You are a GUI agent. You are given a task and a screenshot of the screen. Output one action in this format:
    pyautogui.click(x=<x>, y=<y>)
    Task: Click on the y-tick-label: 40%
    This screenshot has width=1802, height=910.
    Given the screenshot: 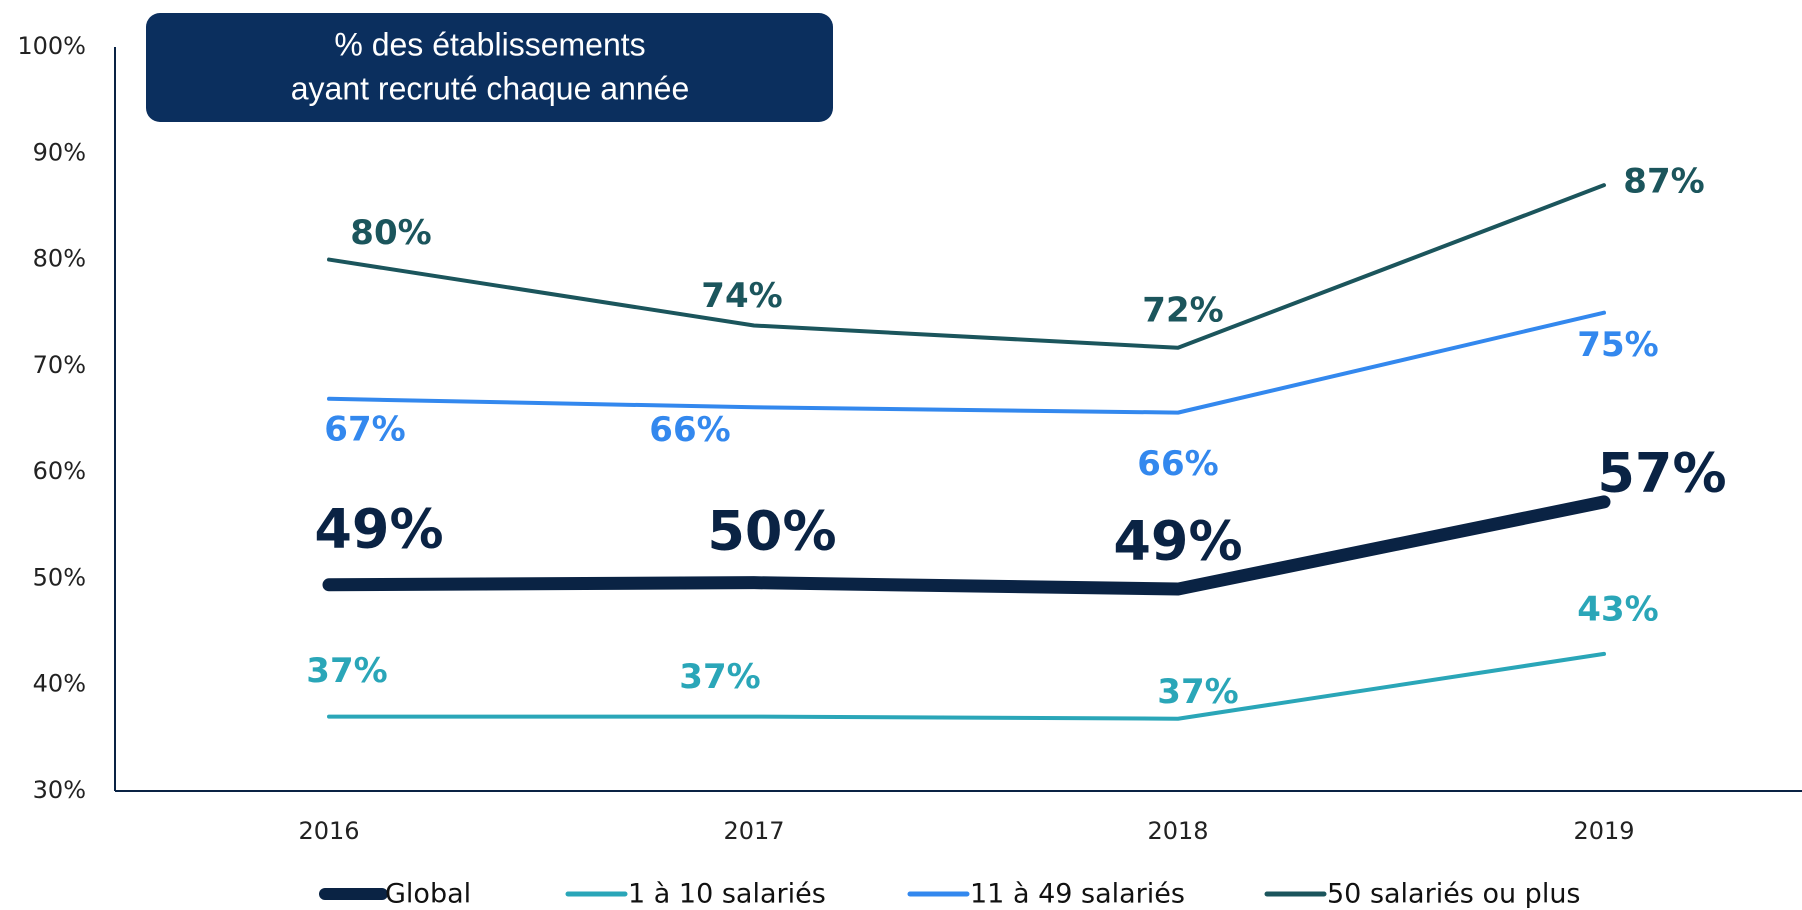 What is the action you would take?
    pyautogui.click(x=59, y=684)
    